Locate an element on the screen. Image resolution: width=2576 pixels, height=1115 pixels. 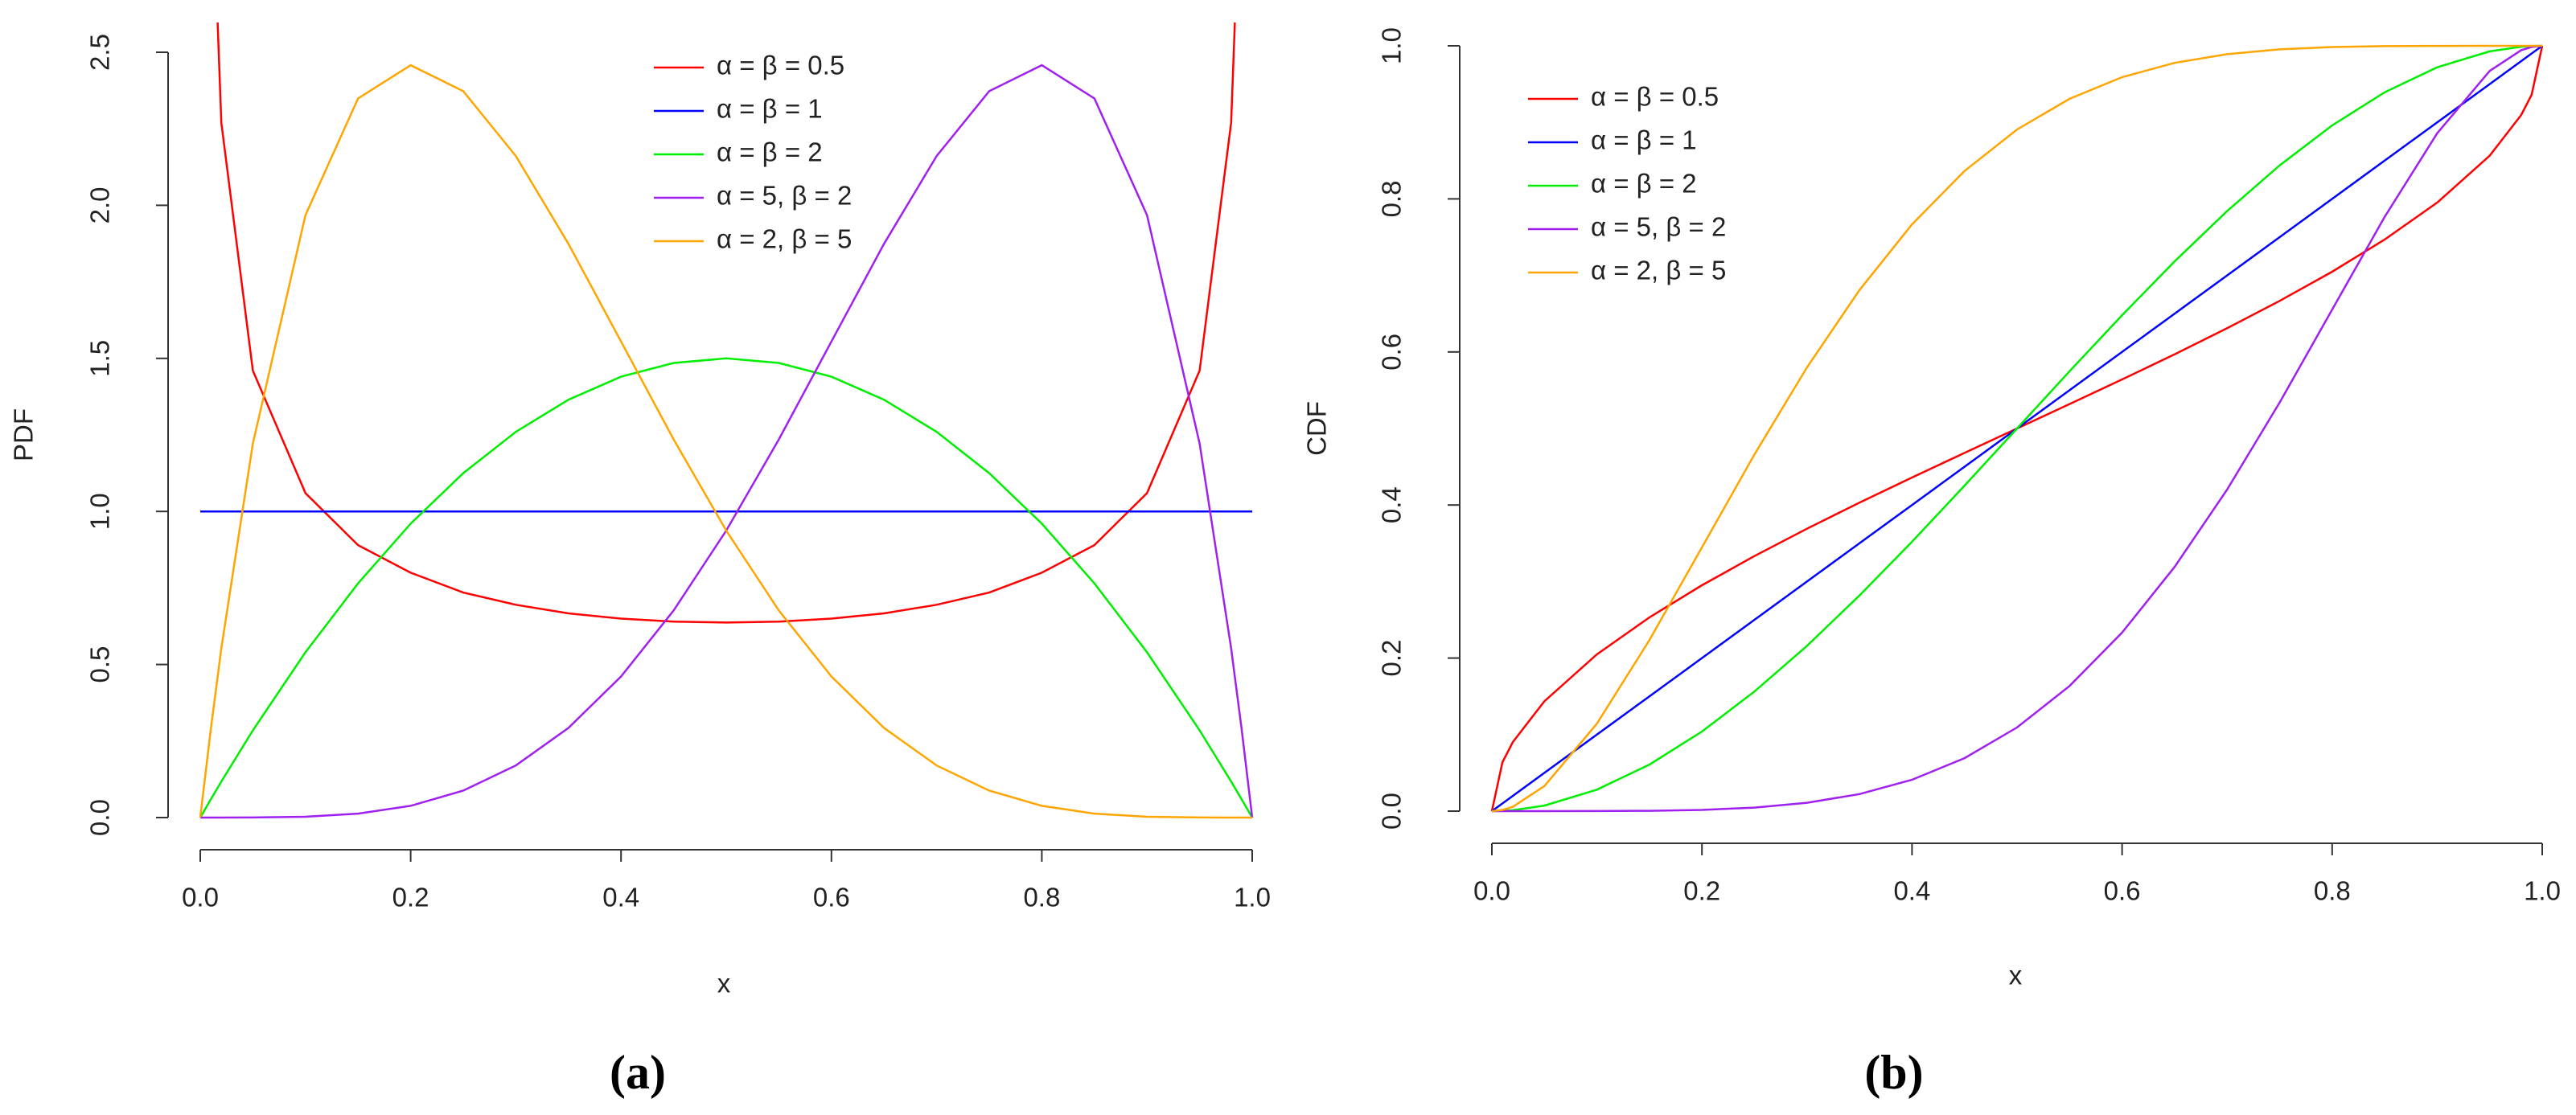
panel-caption: (a) is located at coordinates (638, 1072).